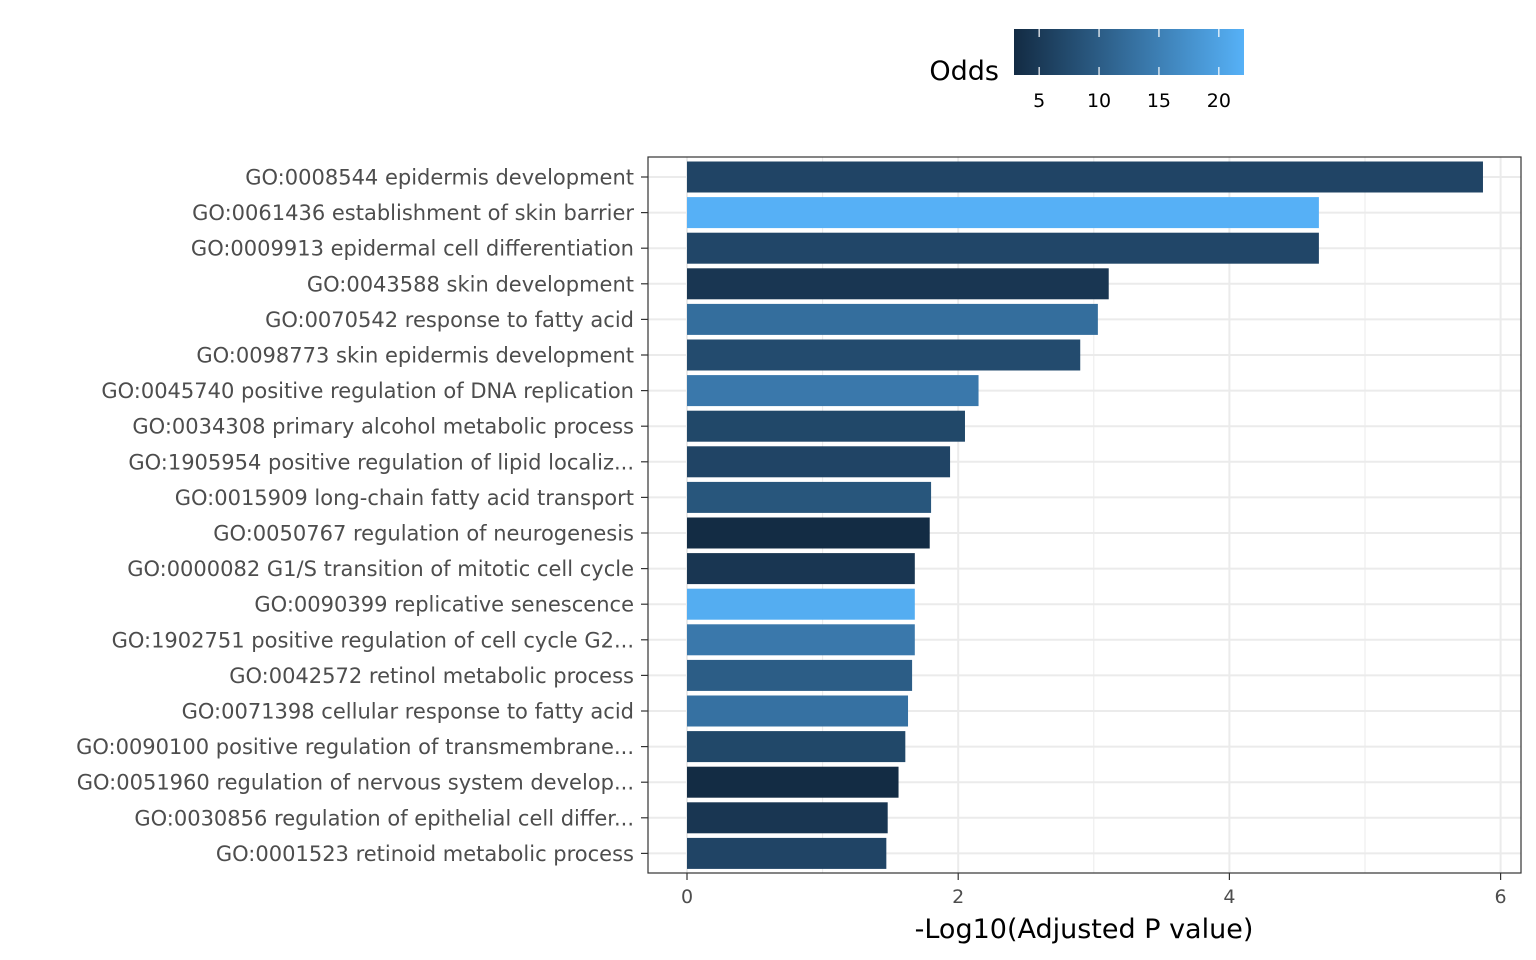 This screenshot has width=1536, height=960. I want to click on x-tick-label: 4, so click(1229, 897).